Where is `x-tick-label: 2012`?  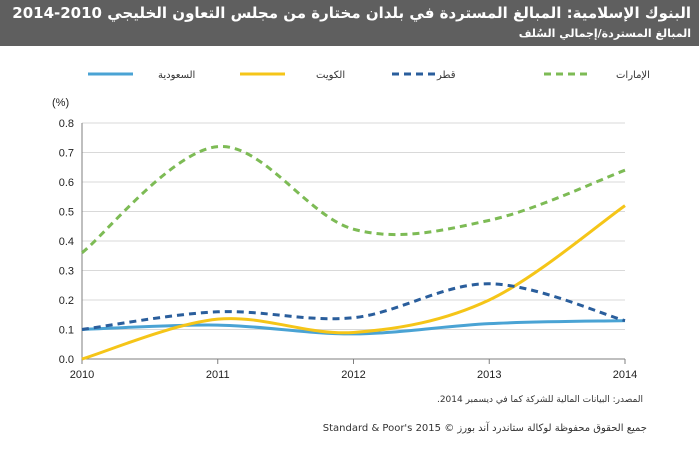 x-tick-label: 2012 is located at coordinates (353, 375).